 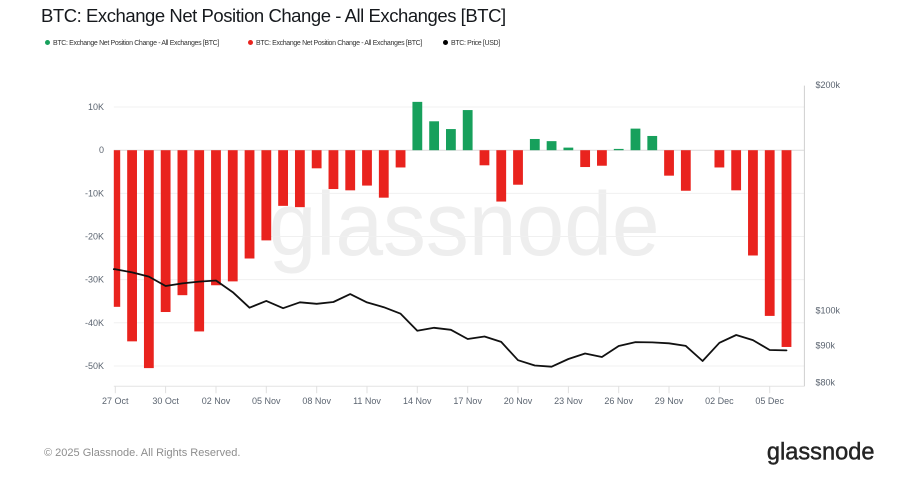 What do you see at coordinates (467, 401) in the screenshot?
I see `svg-text: 17 Nov` at bounding box center [467, 401].